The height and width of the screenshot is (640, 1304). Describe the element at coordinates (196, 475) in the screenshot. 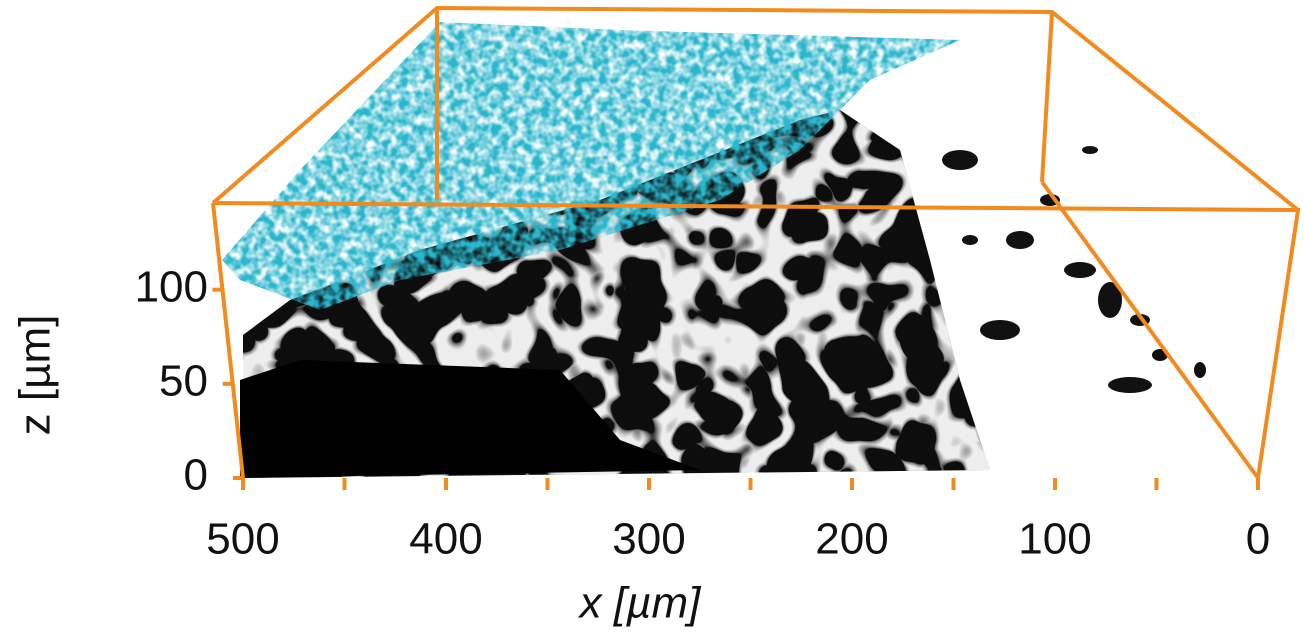

I see `z-tick-label: 0` at that location.